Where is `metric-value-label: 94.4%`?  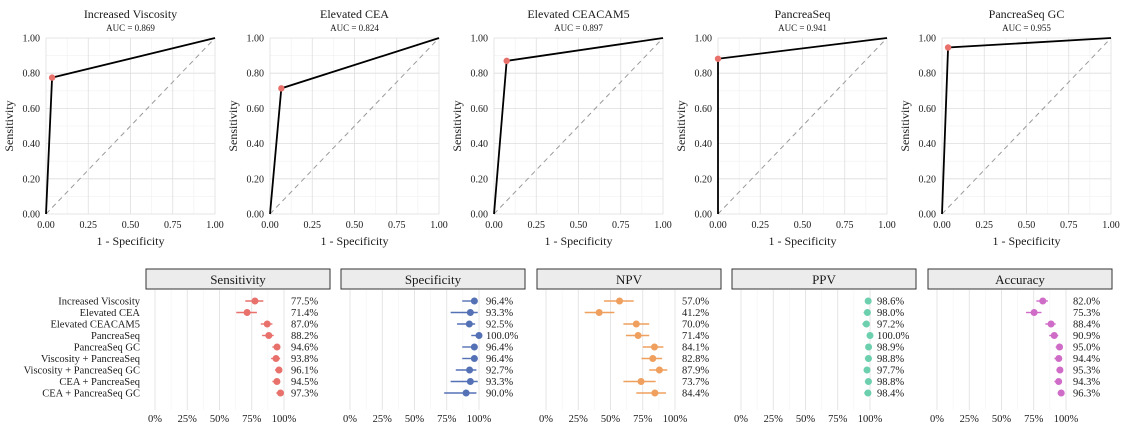 metric-value-label: 94.4% is located at coordinates (1086, 359).